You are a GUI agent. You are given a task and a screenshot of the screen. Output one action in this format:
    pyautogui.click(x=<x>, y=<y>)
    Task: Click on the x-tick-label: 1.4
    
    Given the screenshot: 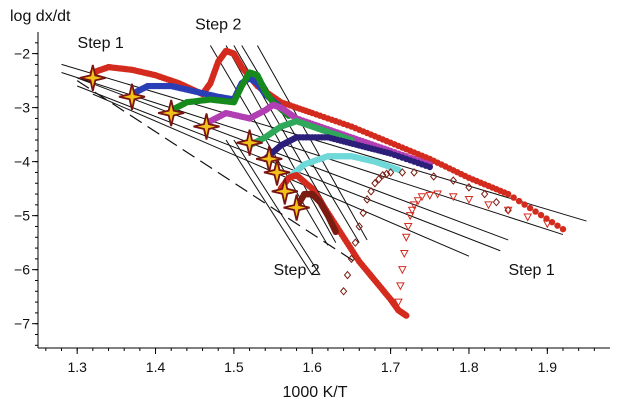 What is the action you would take?
    pyautogui.click(x=156, y=367)
    